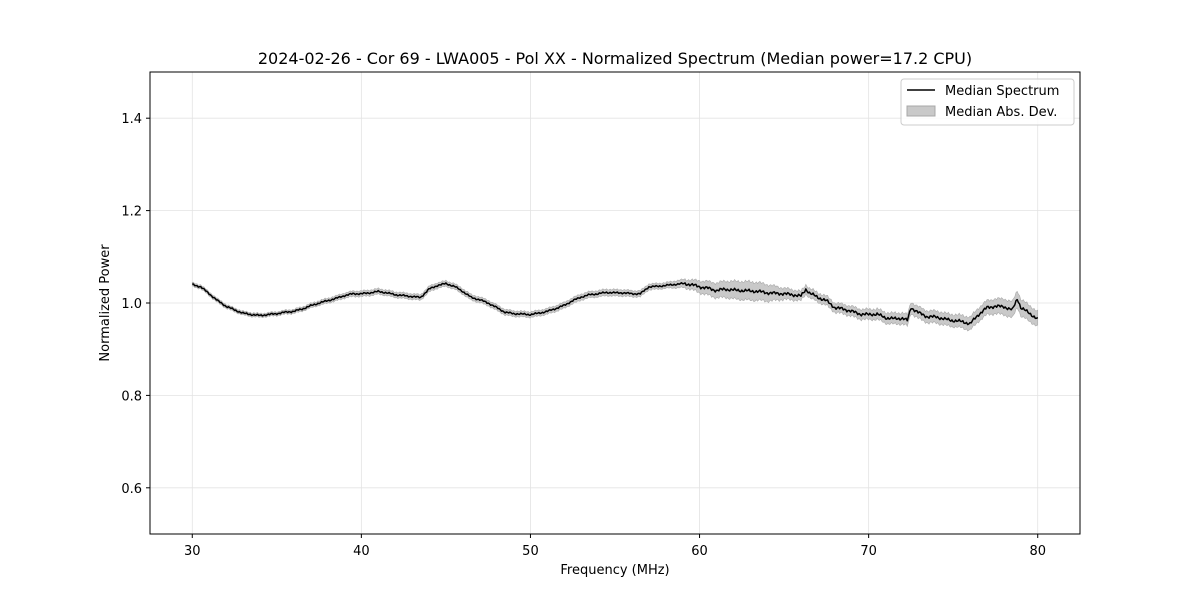 The width and height of the screenshot is (1200, 600). I want to click on legend-band-swatch, so click(921, 111).